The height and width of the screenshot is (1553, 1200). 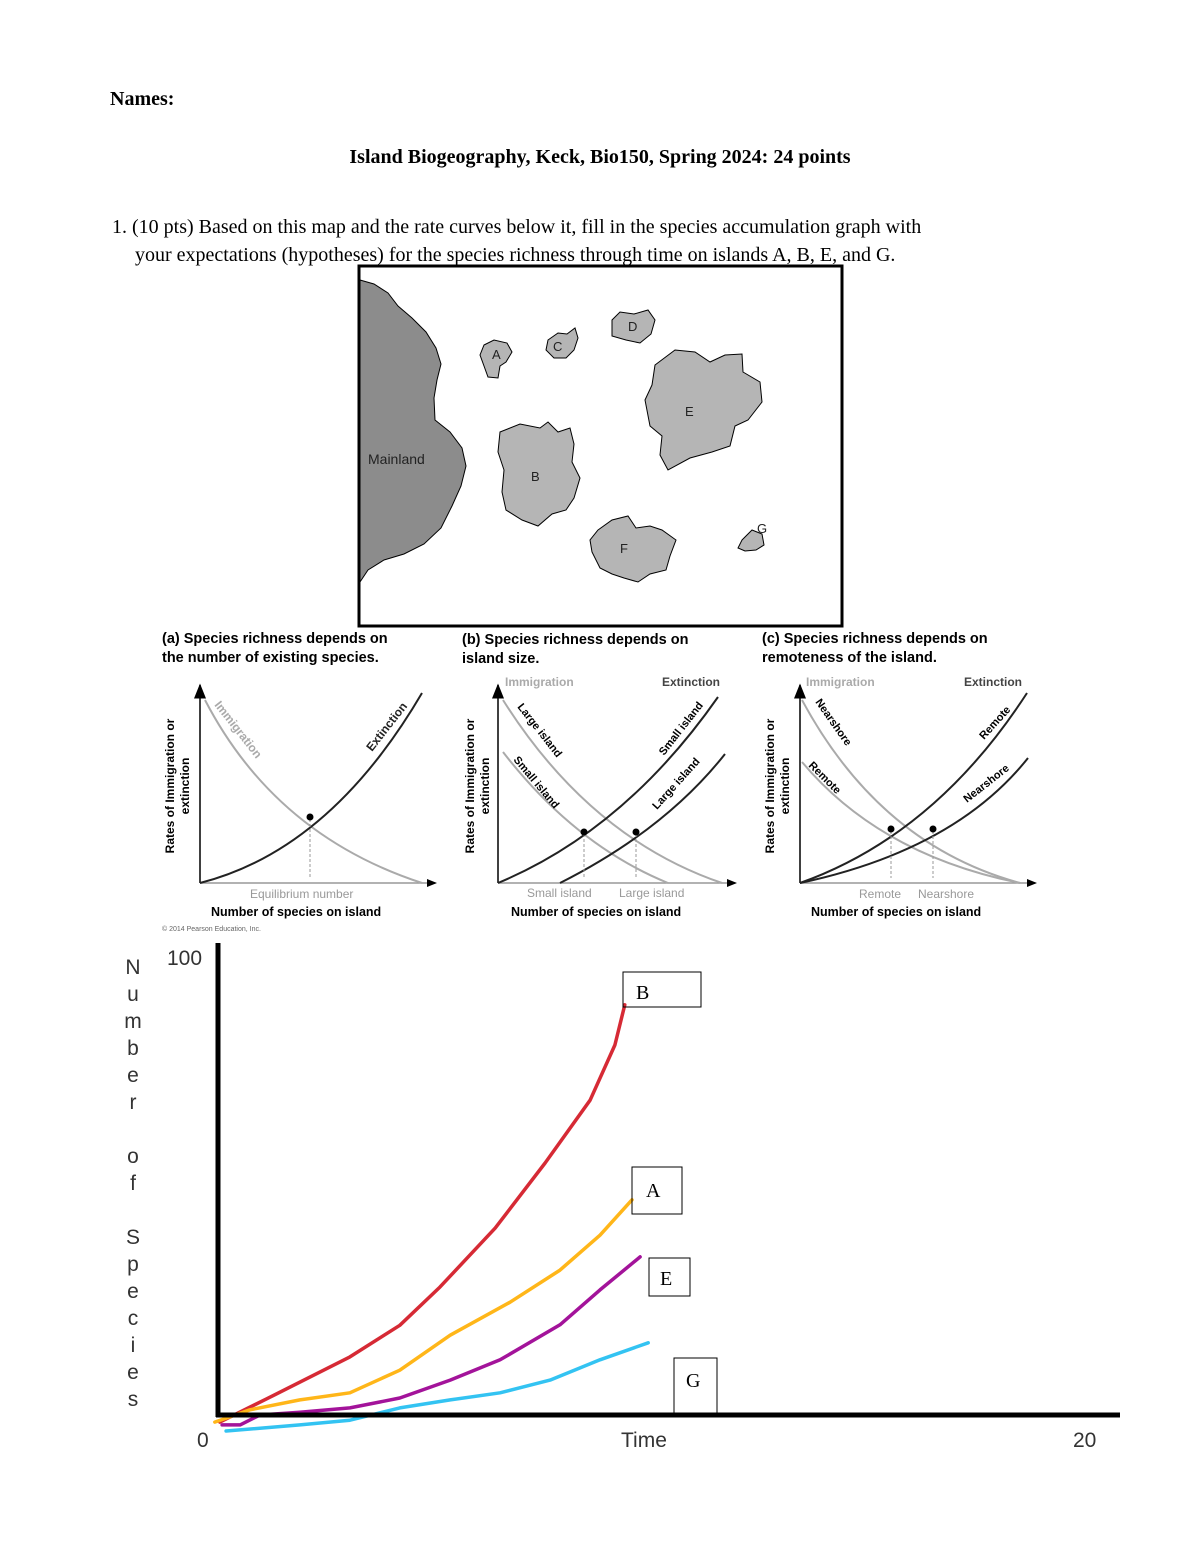 I want to click on series-label-g: G, so click(x=693, y=1381).